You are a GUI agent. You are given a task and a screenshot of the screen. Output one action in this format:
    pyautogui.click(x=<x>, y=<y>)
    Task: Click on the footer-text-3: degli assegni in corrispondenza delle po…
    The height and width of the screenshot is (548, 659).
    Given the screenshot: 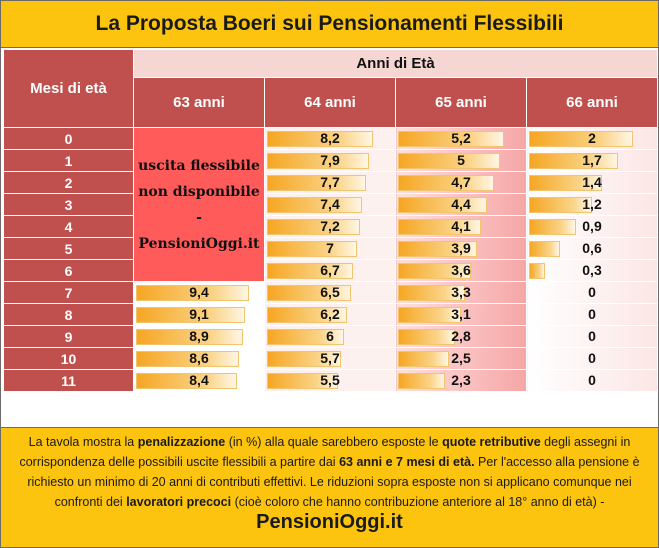 What is the action you would take?
    pyautogui.click(x=325, y=452)
    